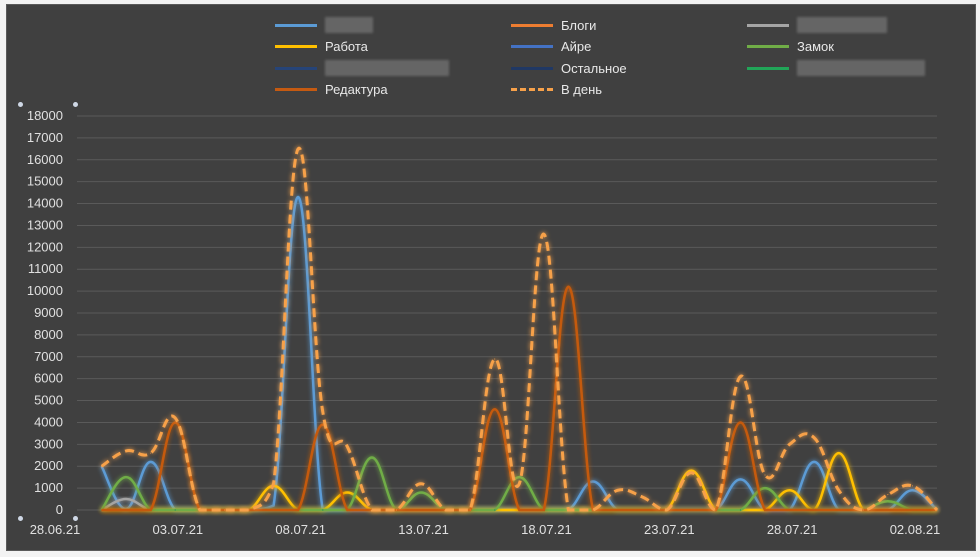 This screenshot has width=980, height=557. I want to click on legend-entry: В день, so click(556, 90).